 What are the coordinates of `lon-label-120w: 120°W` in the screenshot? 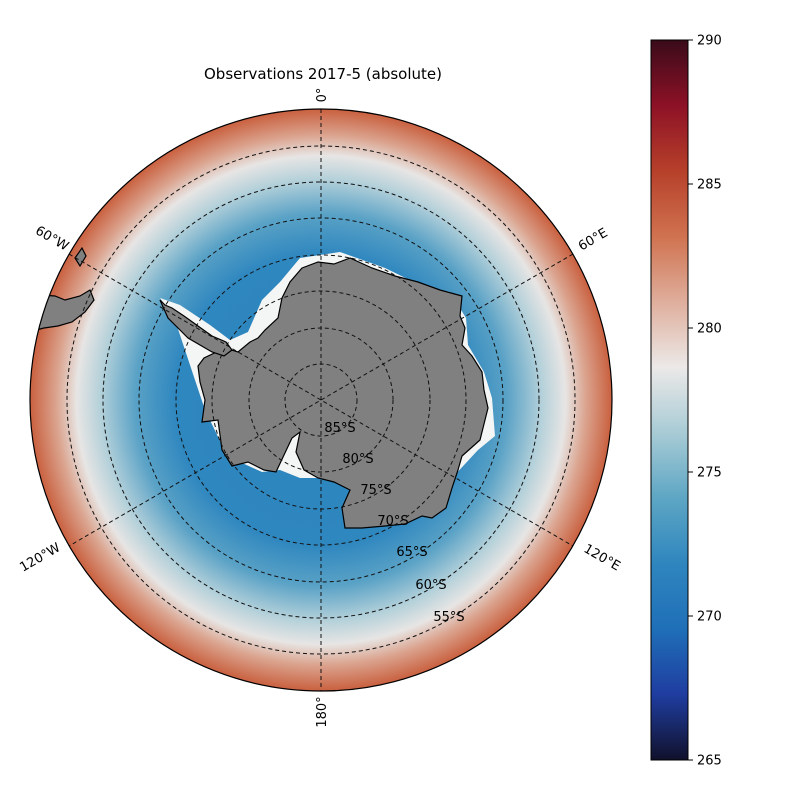 It's located at (40, 557).